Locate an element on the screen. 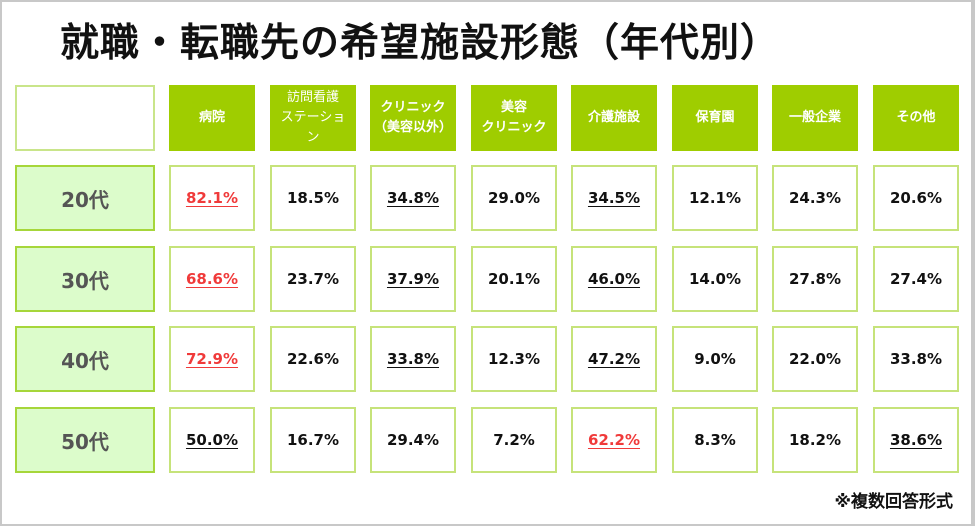 The height and width of the screenshot is (526, 975). column-header: 介護施設 is located at coordinates (614, 118).